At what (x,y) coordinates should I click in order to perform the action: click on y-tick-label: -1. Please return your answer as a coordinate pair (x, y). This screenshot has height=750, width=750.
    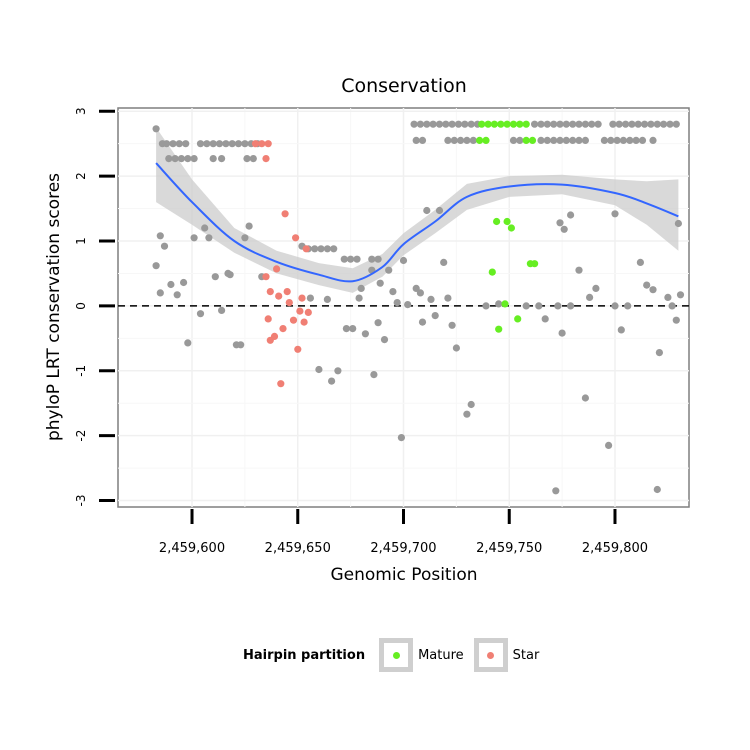
    Looking at the image, I should click on (81, 371).